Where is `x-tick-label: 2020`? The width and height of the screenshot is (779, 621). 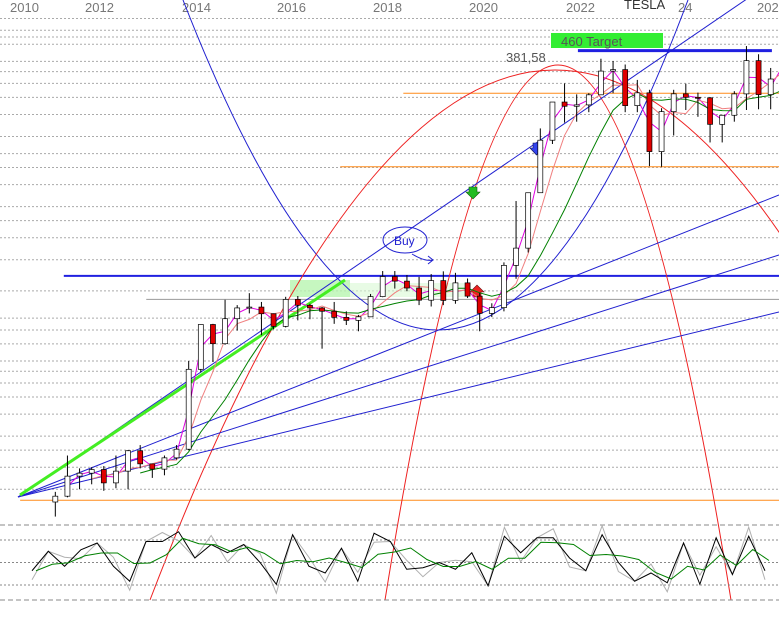 x-tick-label: 2020 is located at coordinates (483, 7).